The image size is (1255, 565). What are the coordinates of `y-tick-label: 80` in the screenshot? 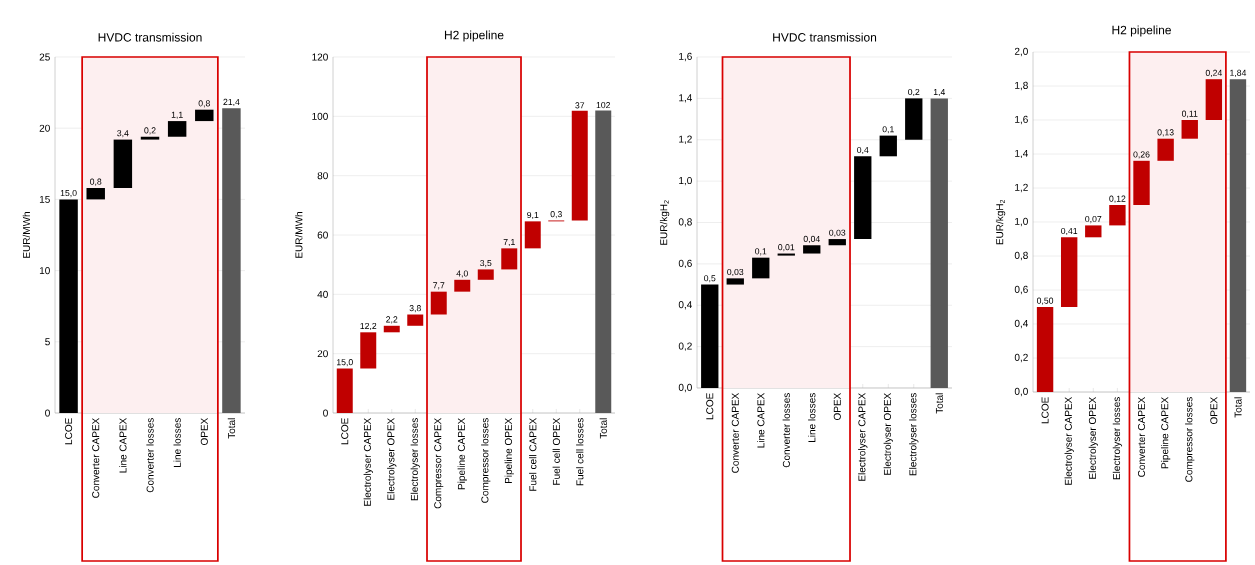 It's located at (322, 176).